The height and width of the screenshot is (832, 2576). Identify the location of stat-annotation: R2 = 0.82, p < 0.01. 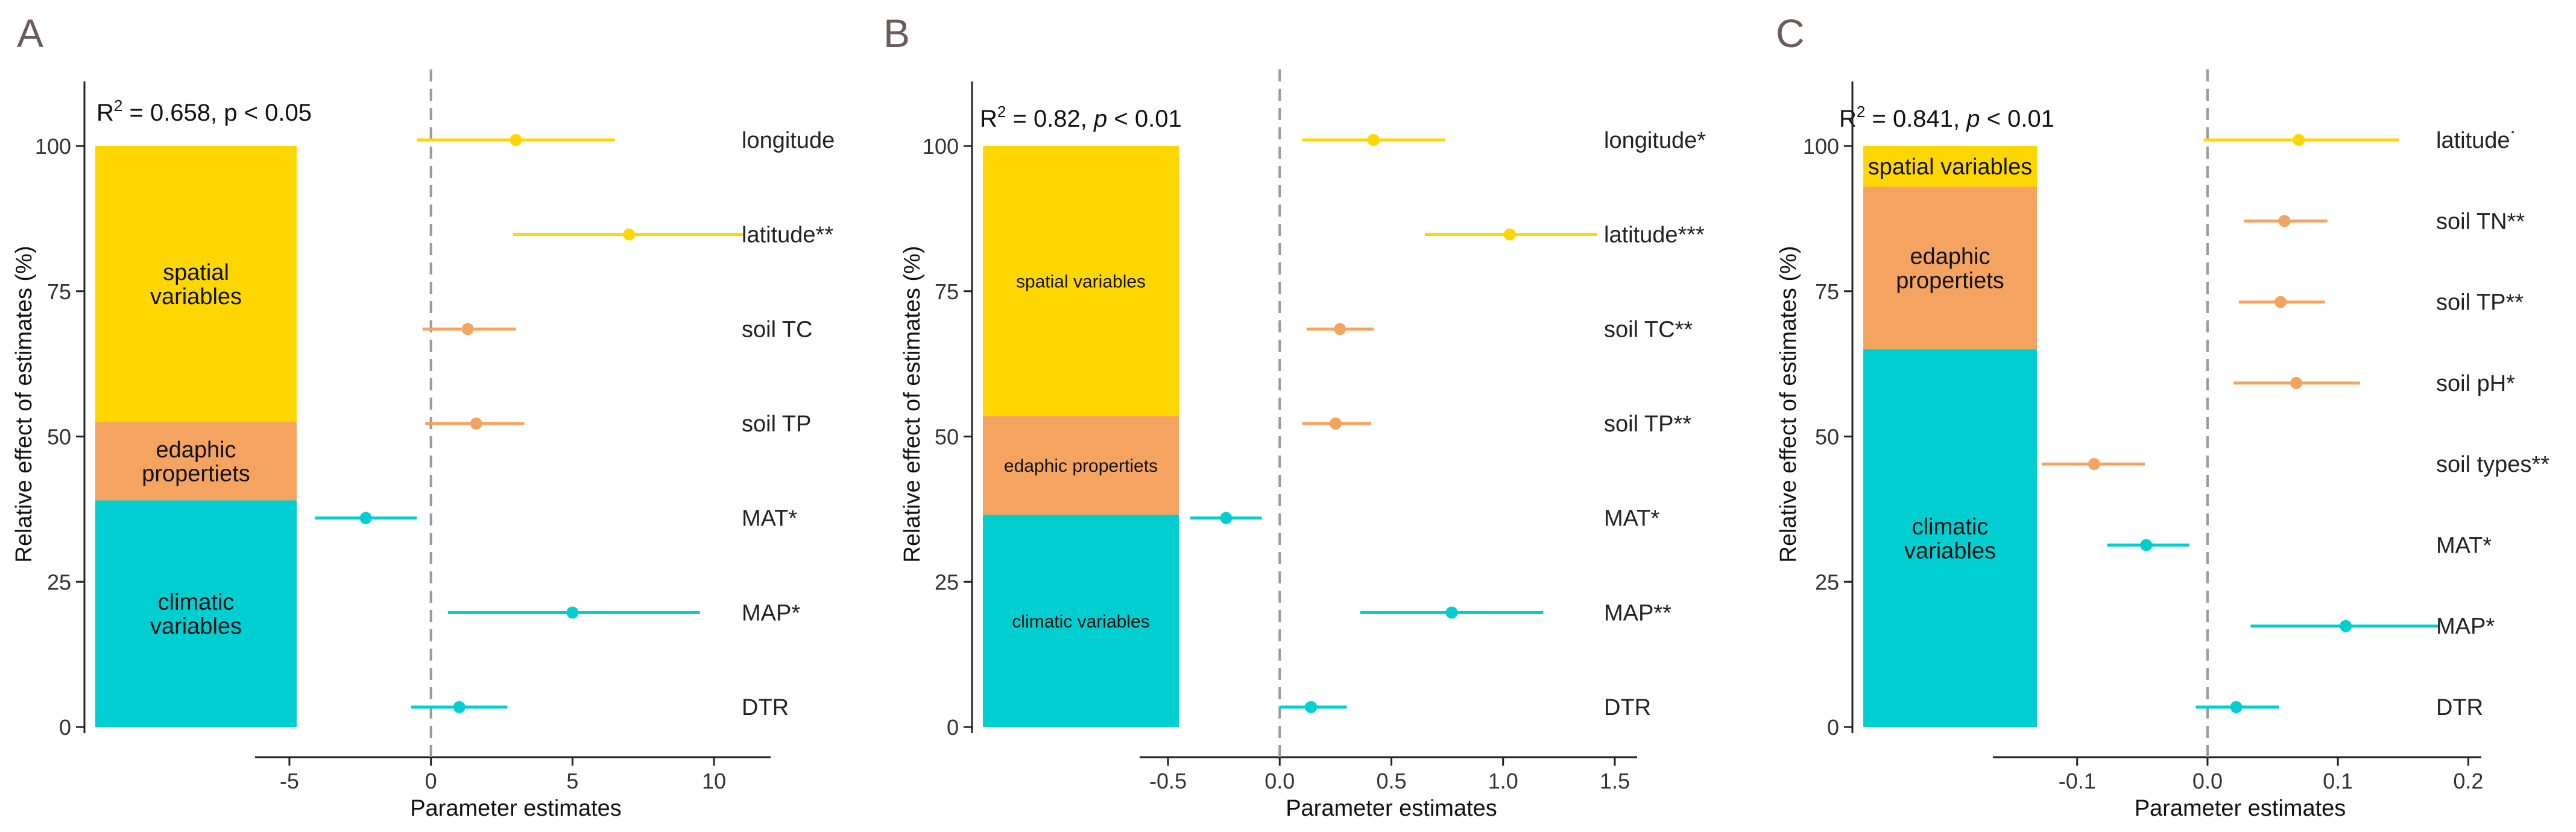
(1081, 117).